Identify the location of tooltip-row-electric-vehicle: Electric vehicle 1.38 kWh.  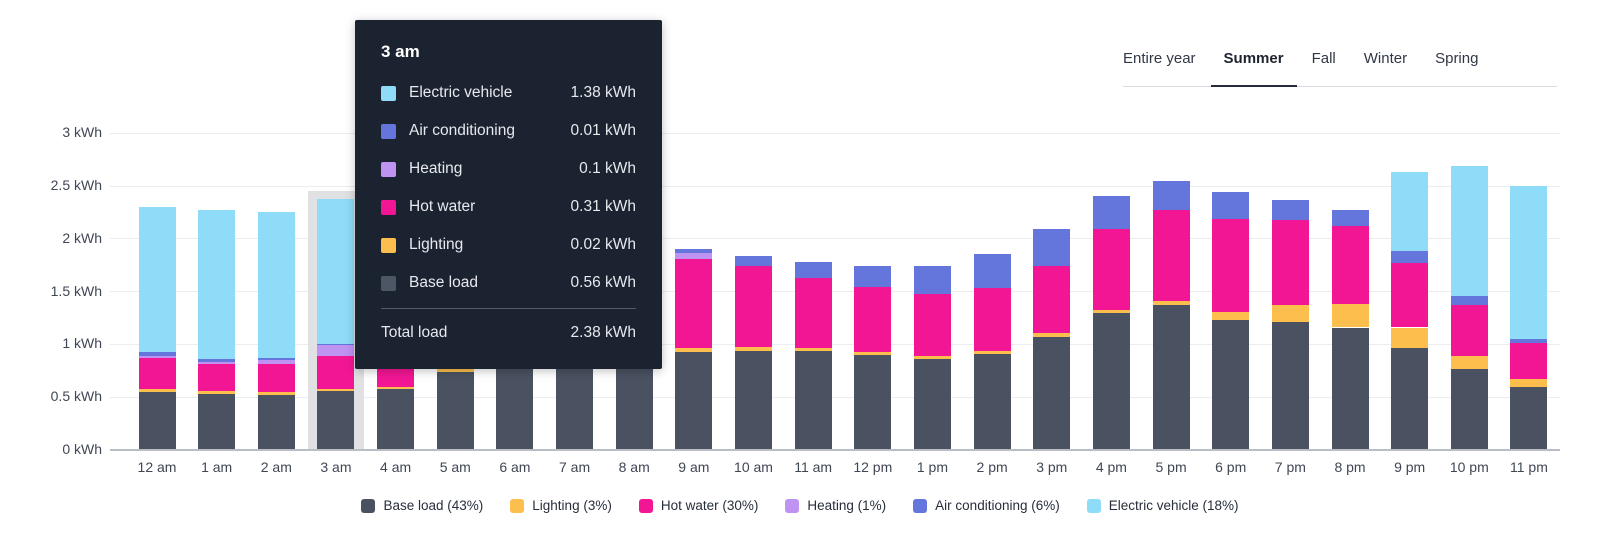
(508, 93).